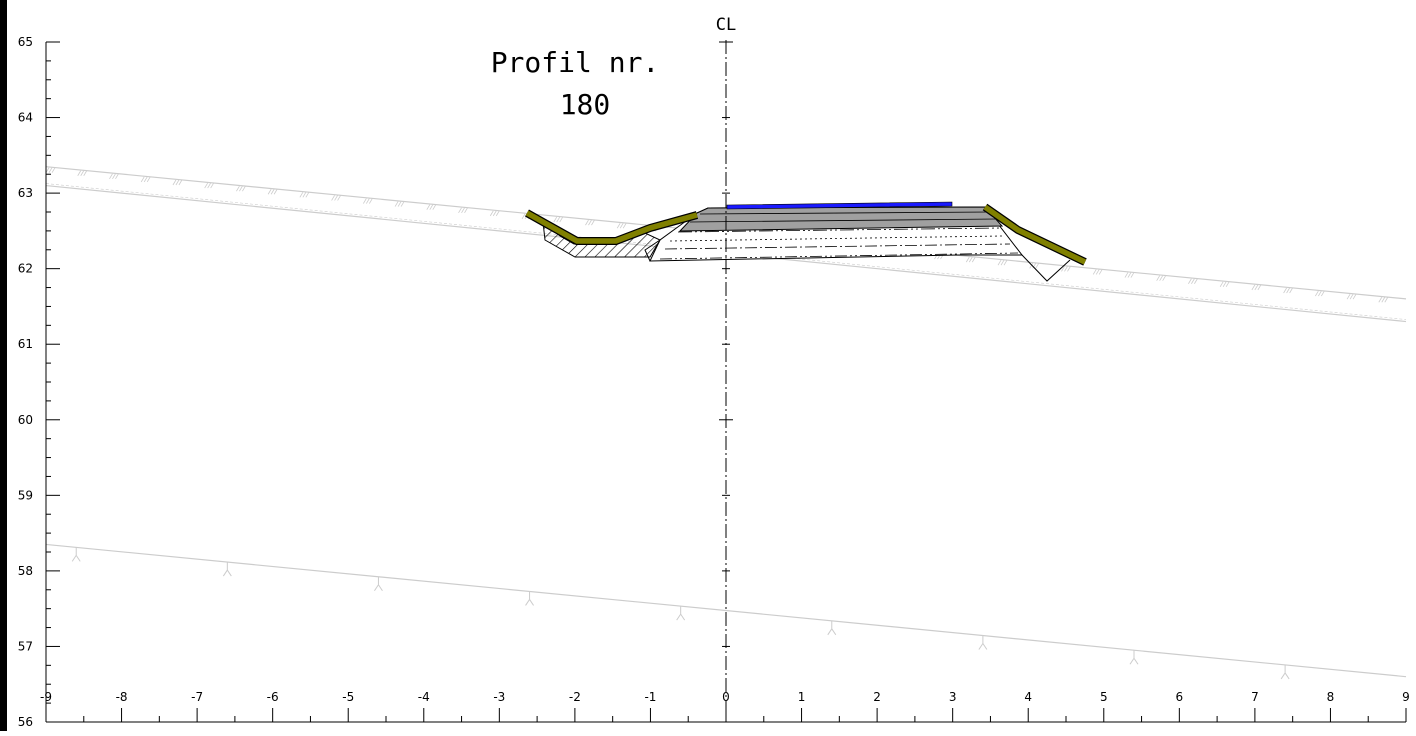 Image resolution: width=1416 pixels, height=736 pixels. What do you see at coordinates (25, 495) in the screenshot?
I see `y-tick-label: 59` at bounding box center [25, 495].